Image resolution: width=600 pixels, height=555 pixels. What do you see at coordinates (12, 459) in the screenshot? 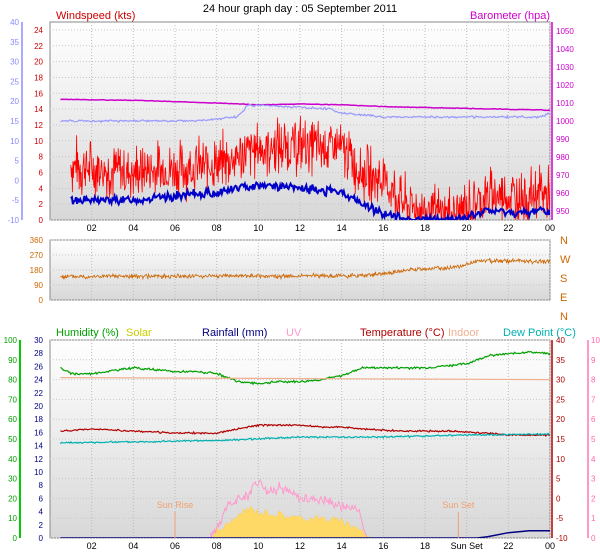
I see `humidity-tick-label: 40` at bounding box center [12, 459].